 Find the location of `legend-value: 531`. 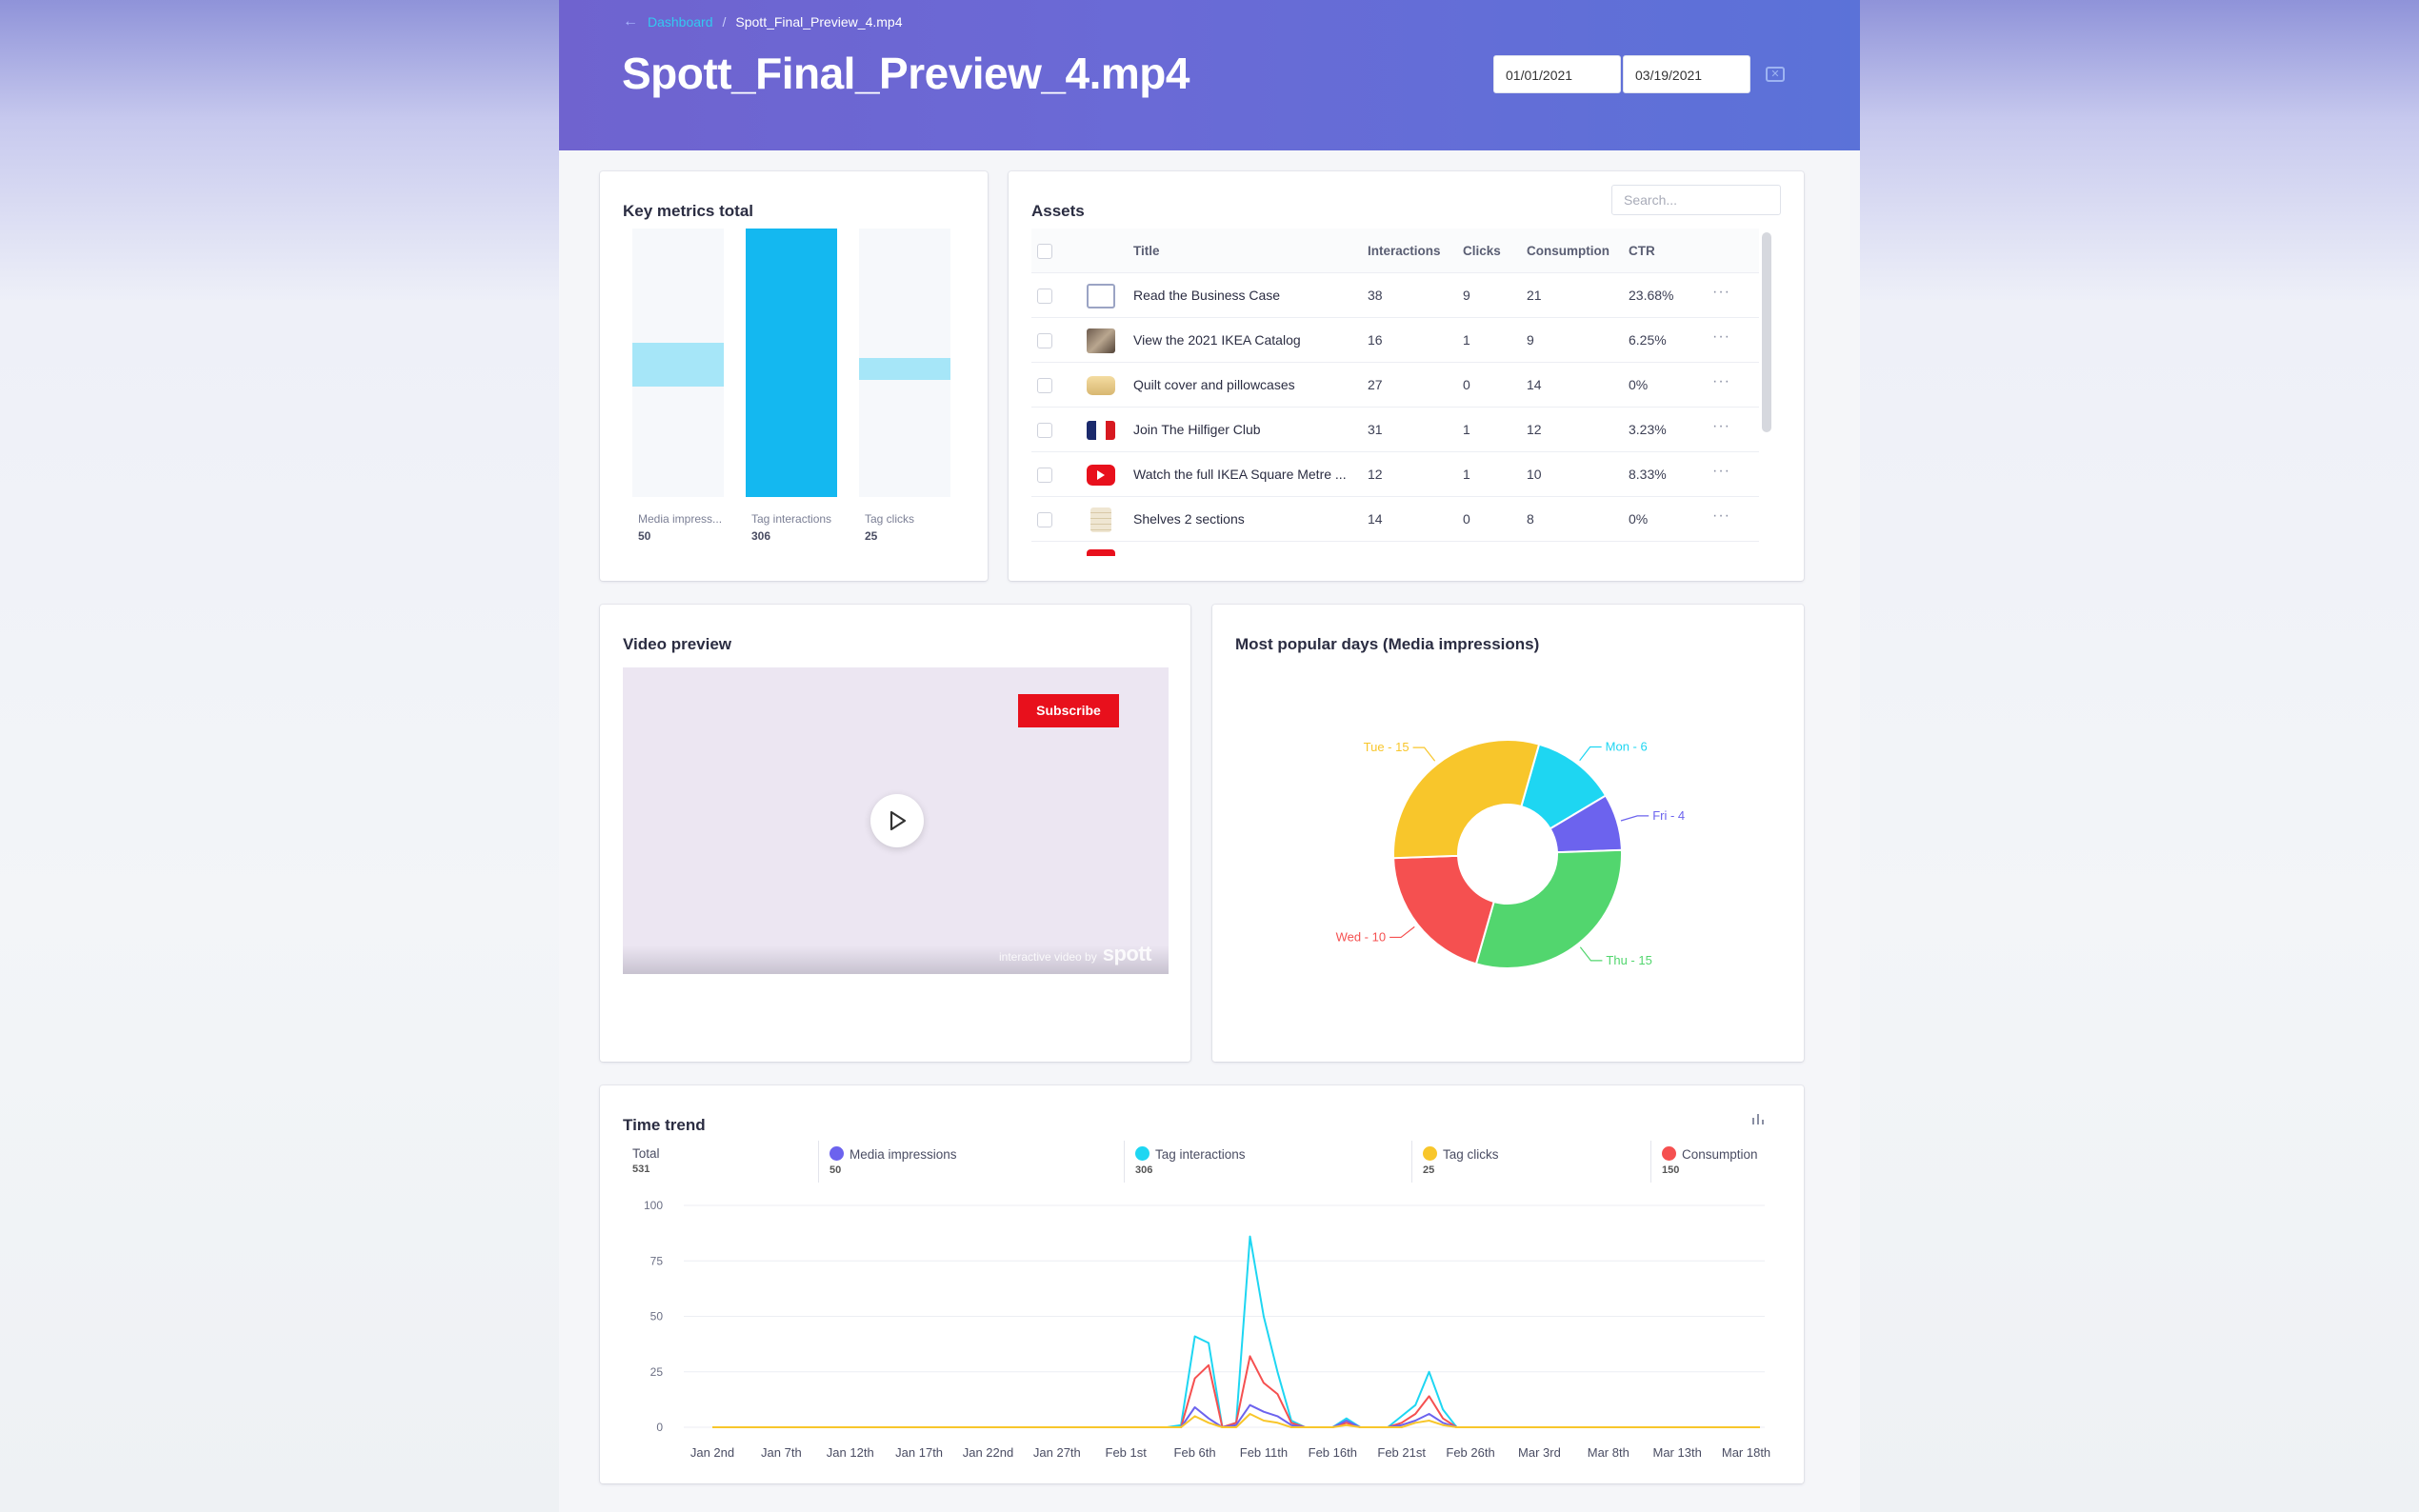

legend-value: 531 is located at coordinates (641, 1169).